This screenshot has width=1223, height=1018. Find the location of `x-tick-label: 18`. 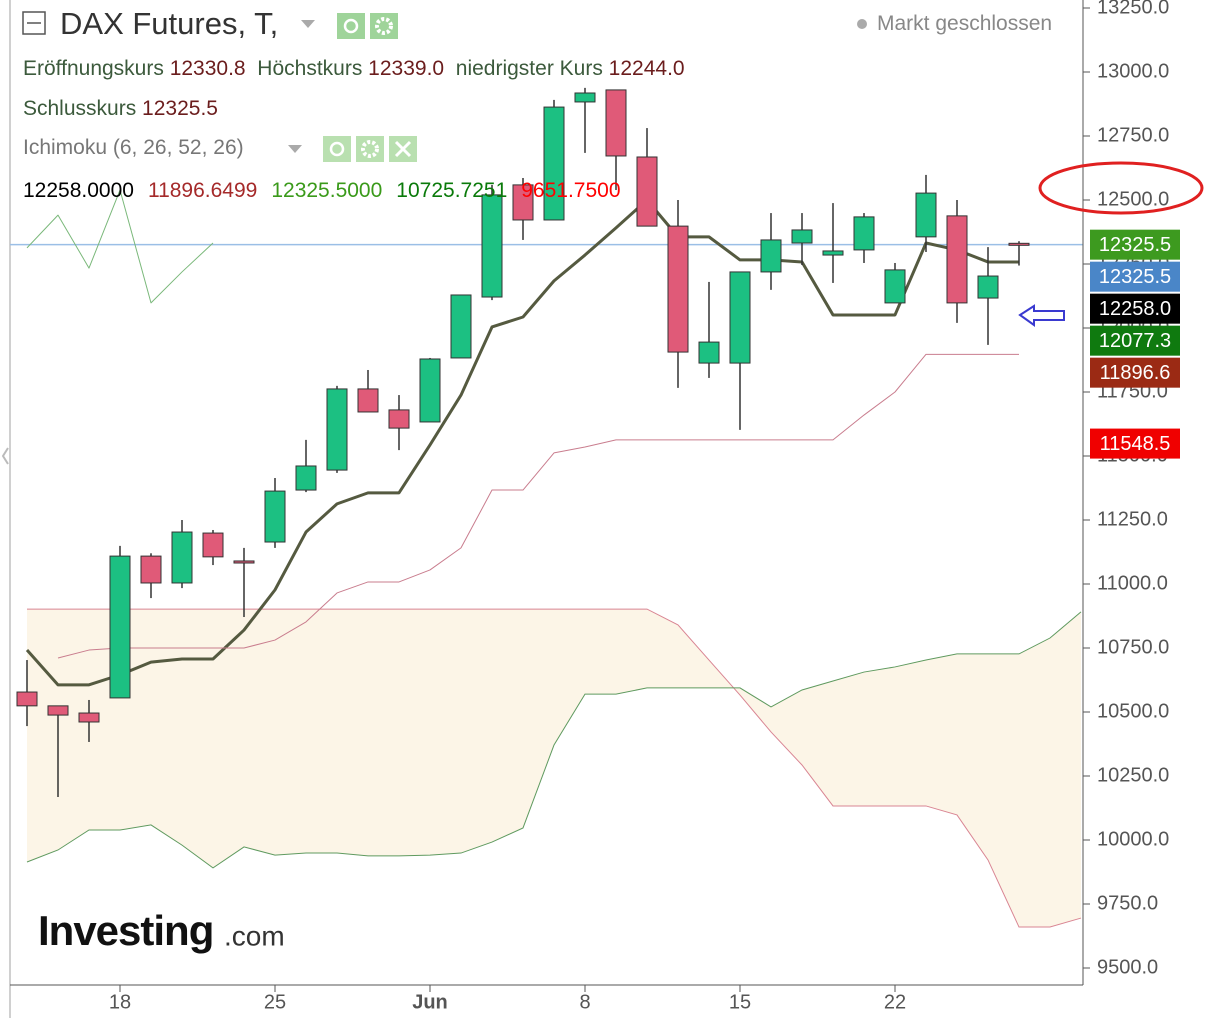

x-tick-label: 18 is located at coordinates (120, 1002).